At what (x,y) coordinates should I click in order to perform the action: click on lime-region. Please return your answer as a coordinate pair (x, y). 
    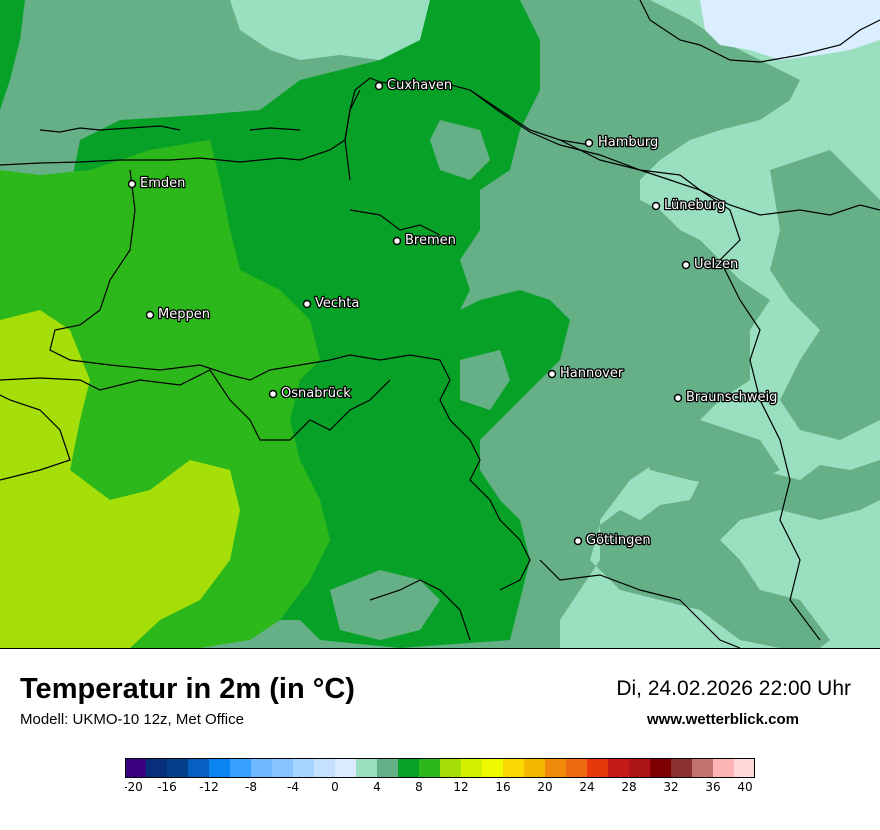
    Looking at the image, I should click on (120, 479).